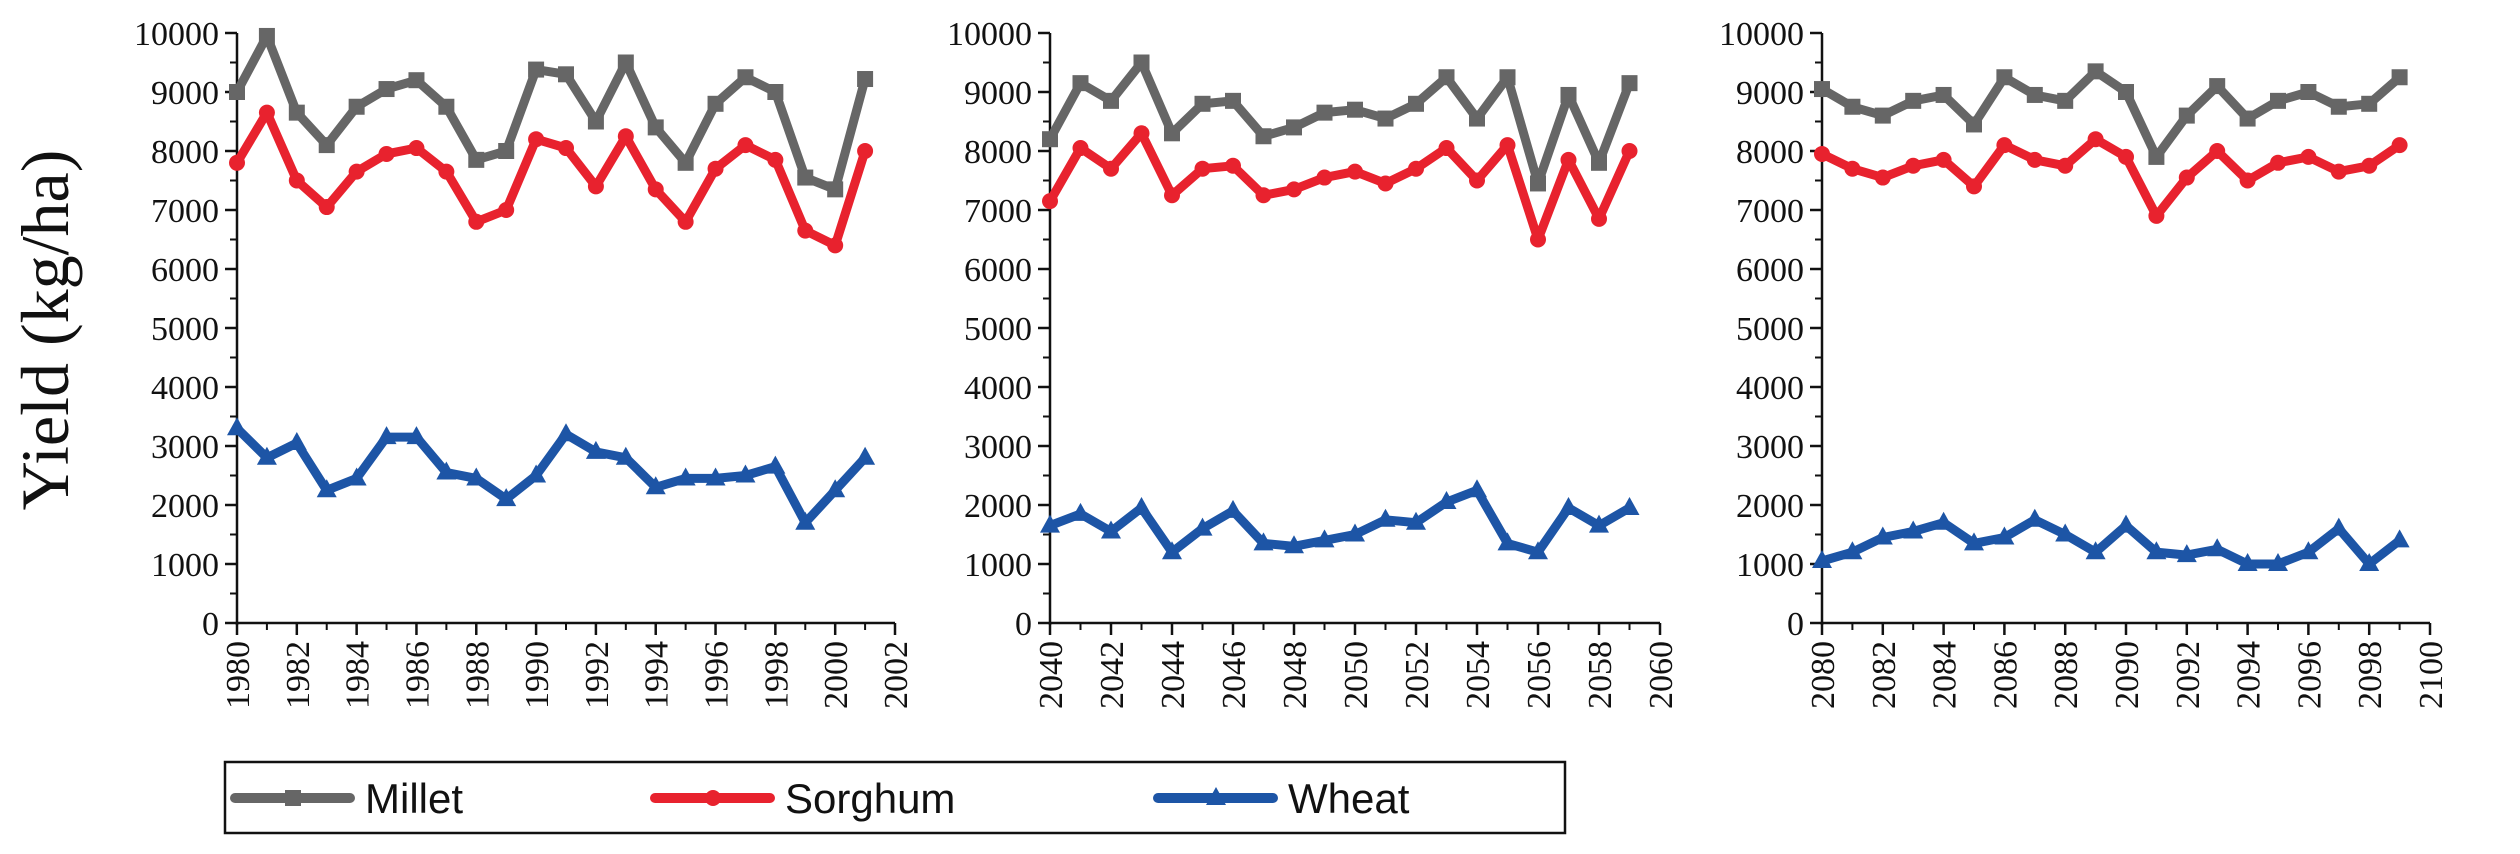  What do you see at coordinates (657, 675) in the screenshot?
I see `x-tick-label: 1994` at bounding box center [657, 675].